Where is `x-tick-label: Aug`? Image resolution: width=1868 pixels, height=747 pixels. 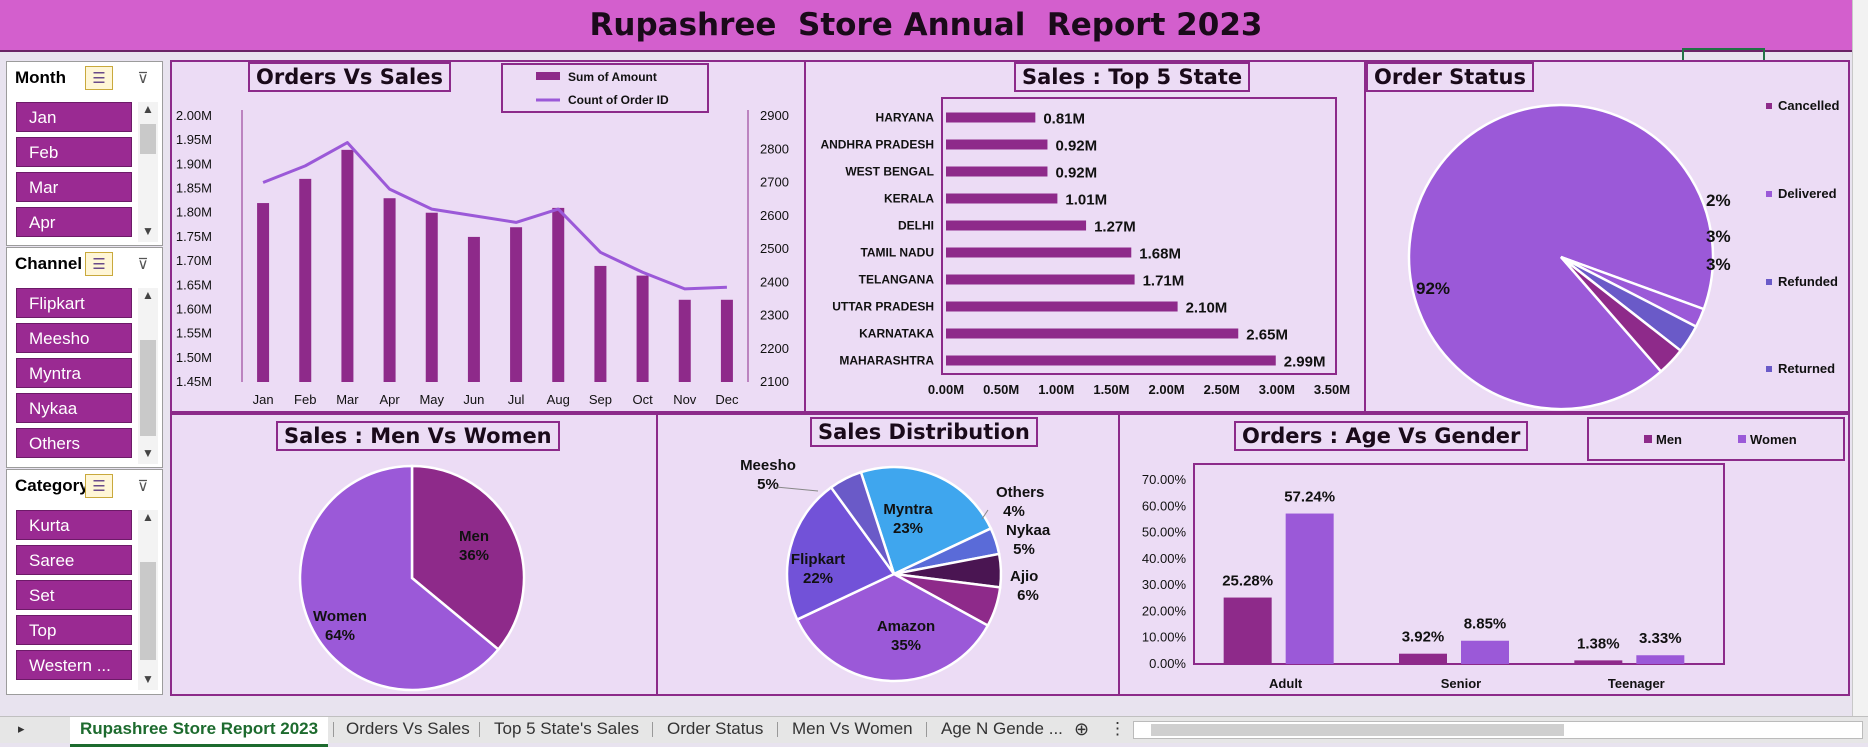
x-tick-label: Aug is located at coordinates (558, 399).